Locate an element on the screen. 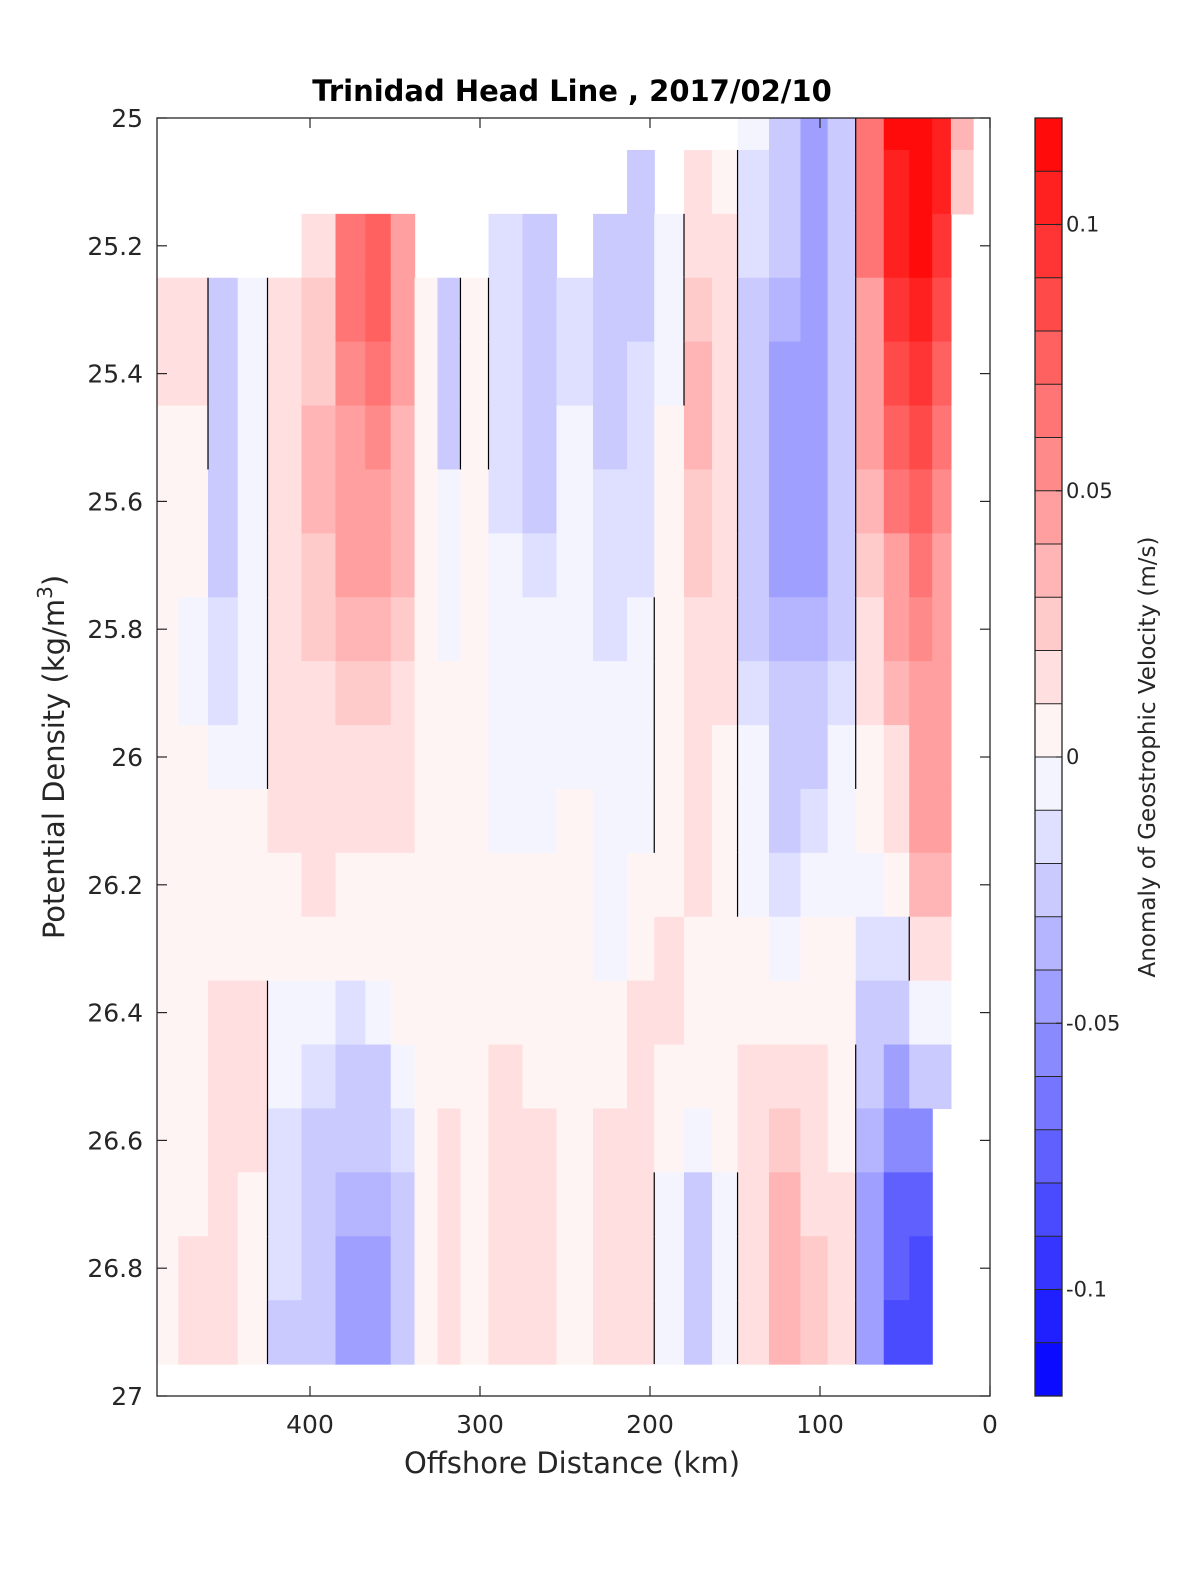  y-axis-label: Potential Density (kg/m3) is located at coordinates (52, 757).